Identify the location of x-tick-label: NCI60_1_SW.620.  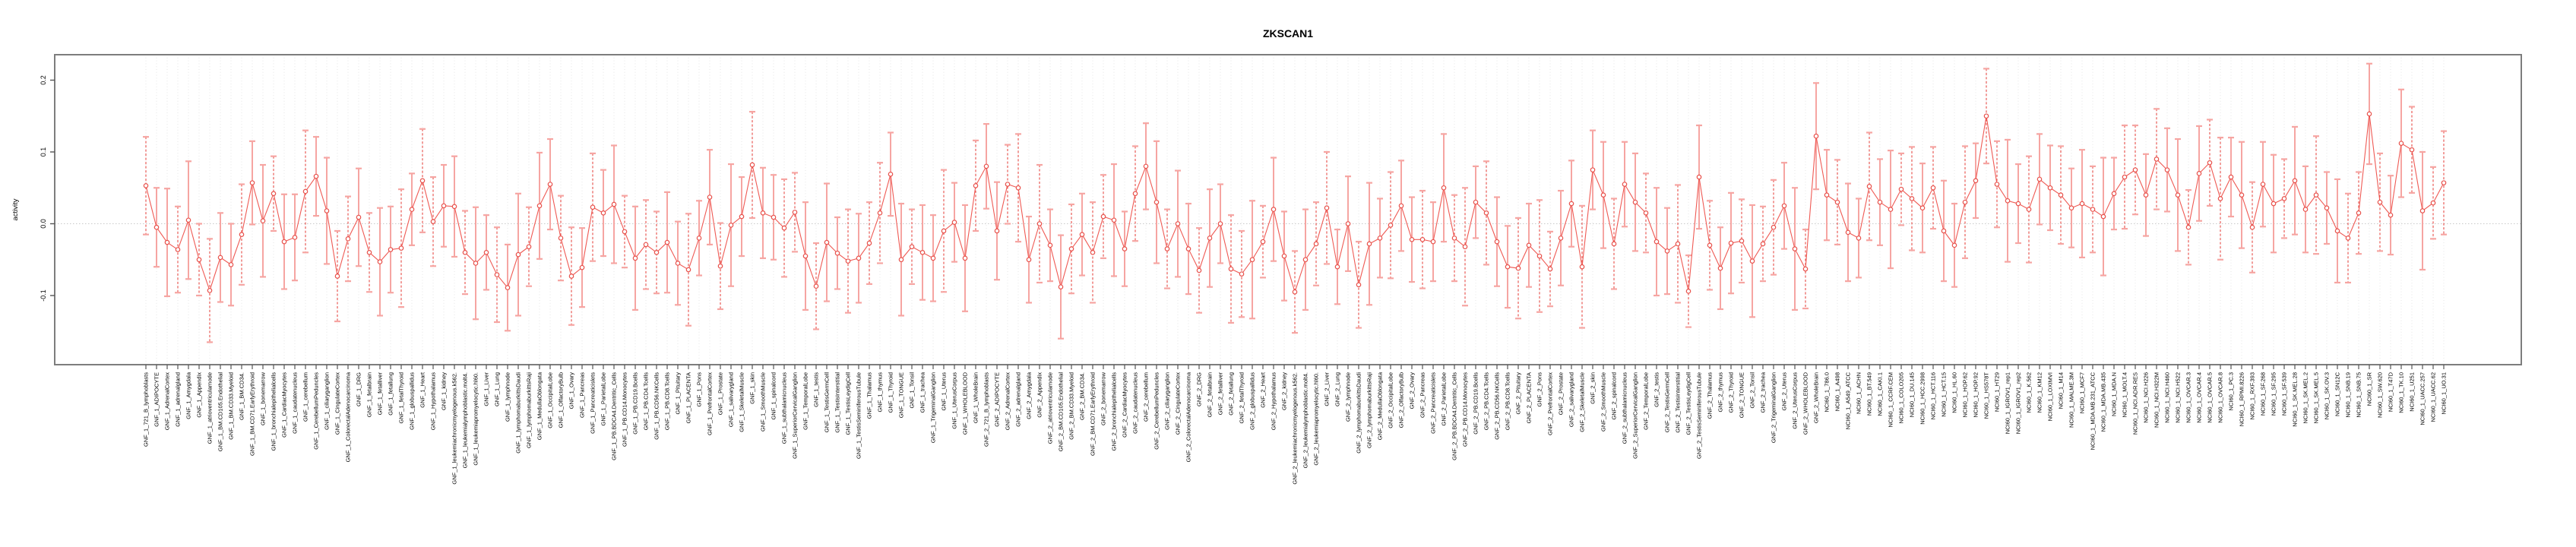
(2380, 395).